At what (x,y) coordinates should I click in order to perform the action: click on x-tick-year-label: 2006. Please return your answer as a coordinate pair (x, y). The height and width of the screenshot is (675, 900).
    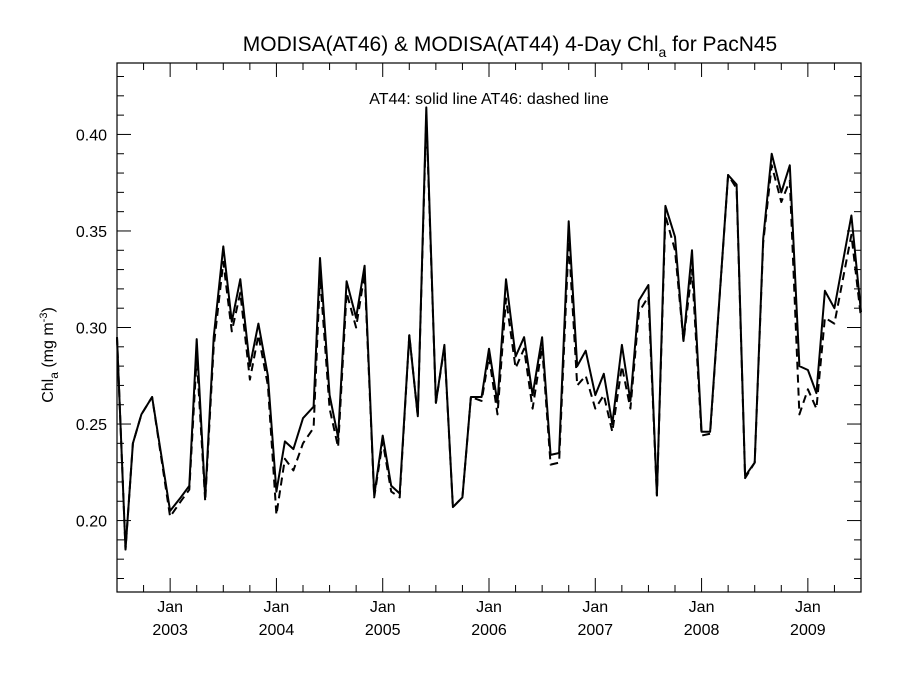
    Looking at the image, I should click on (489, 630).